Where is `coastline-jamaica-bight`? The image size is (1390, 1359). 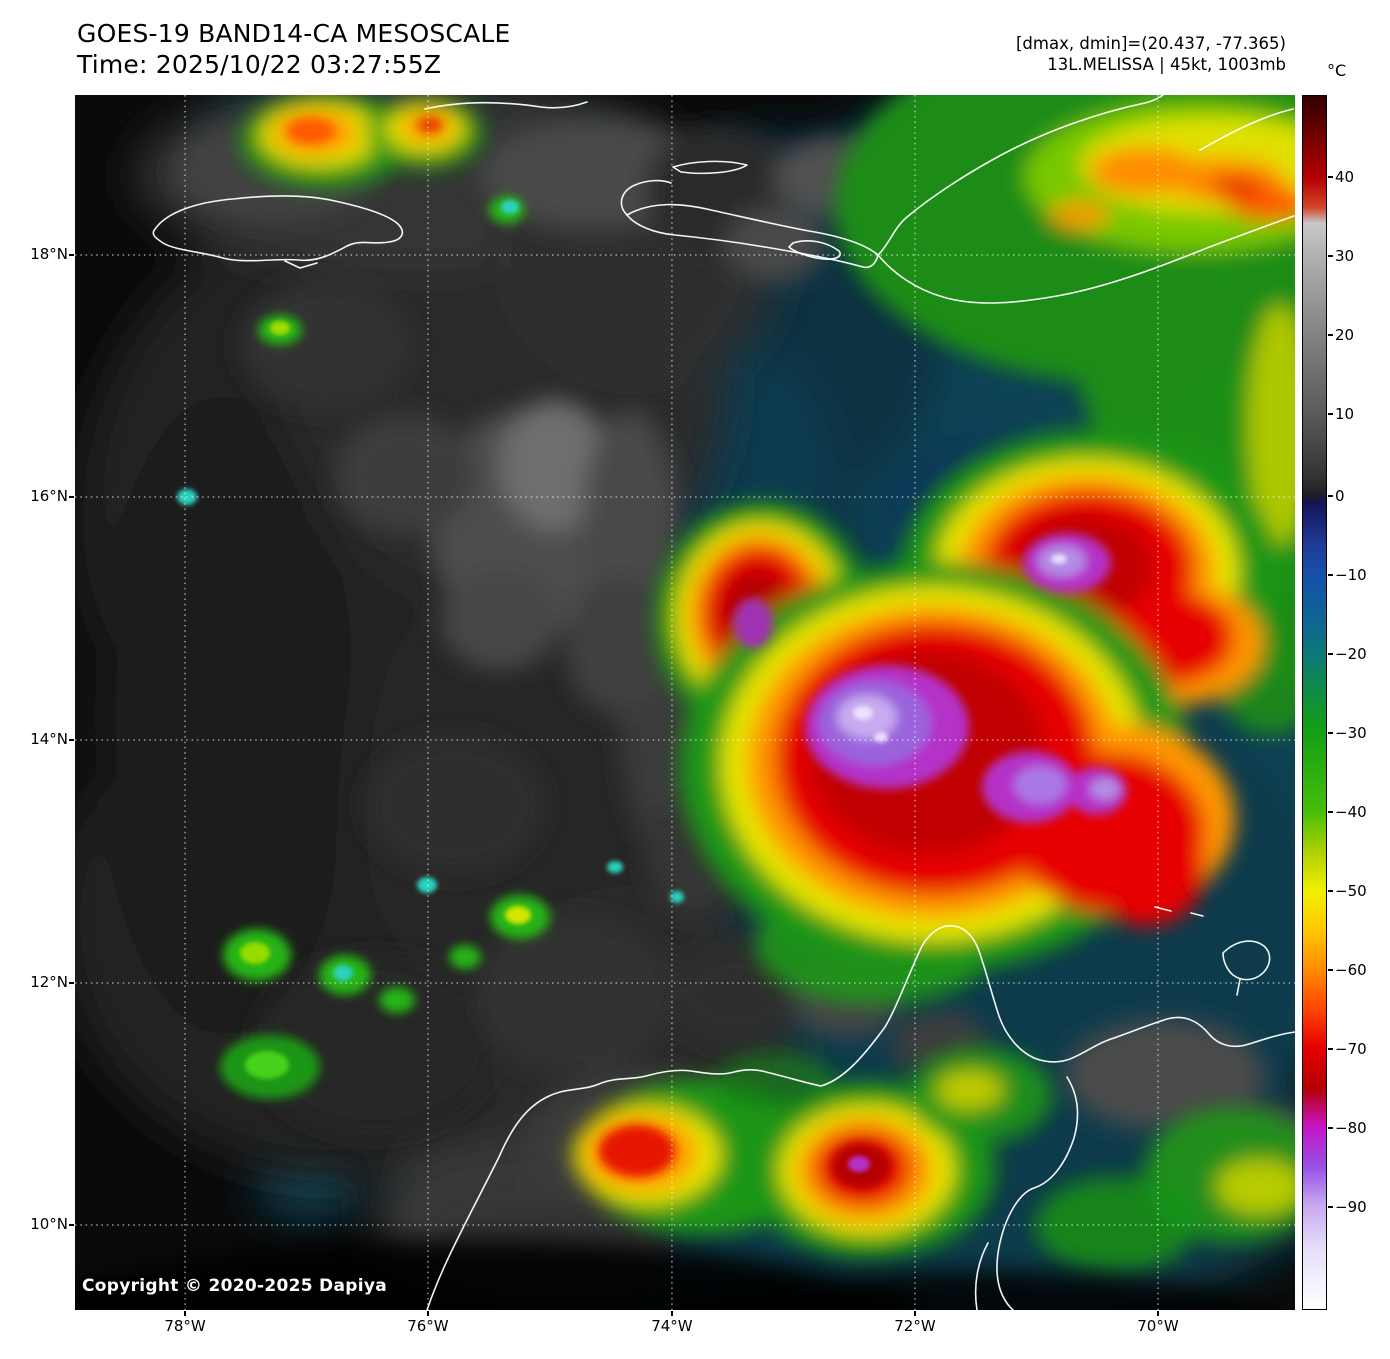 coastline-jamaica-bight is located at coordinates (301, 264).